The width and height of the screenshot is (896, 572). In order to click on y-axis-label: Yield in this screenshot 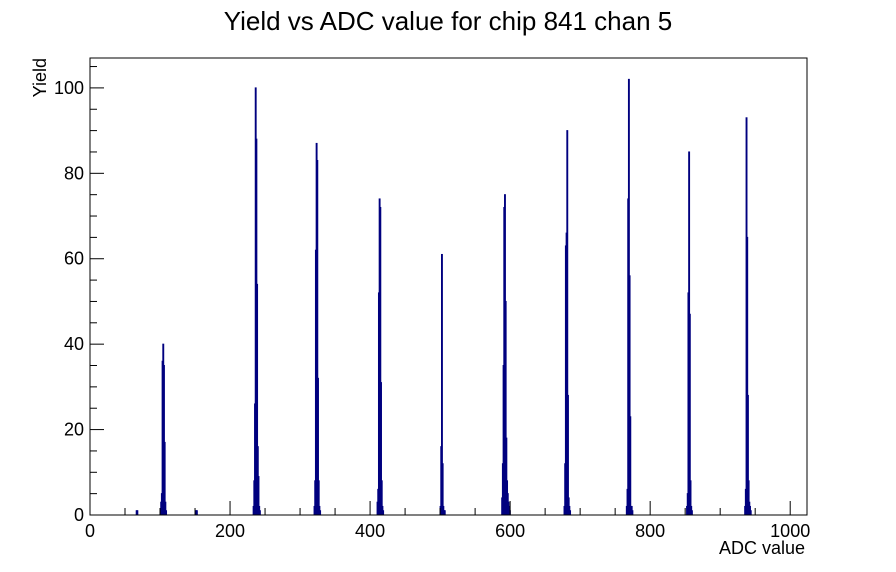, I will do `click(40, 77)`.